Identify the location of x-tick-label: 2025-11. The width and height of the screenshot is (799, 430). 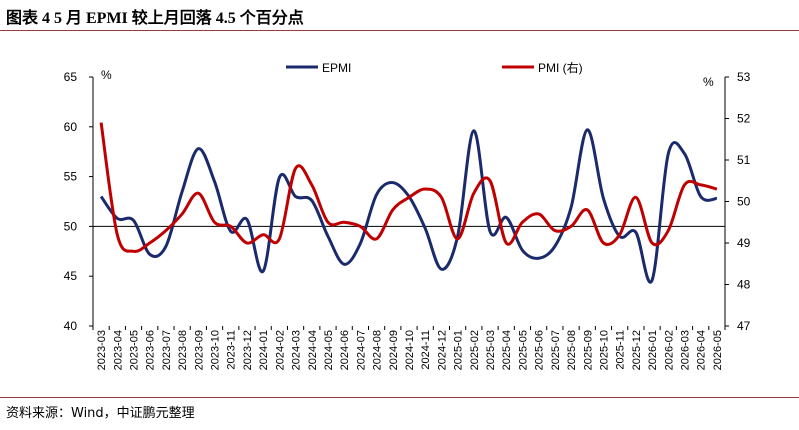
(621, 350).